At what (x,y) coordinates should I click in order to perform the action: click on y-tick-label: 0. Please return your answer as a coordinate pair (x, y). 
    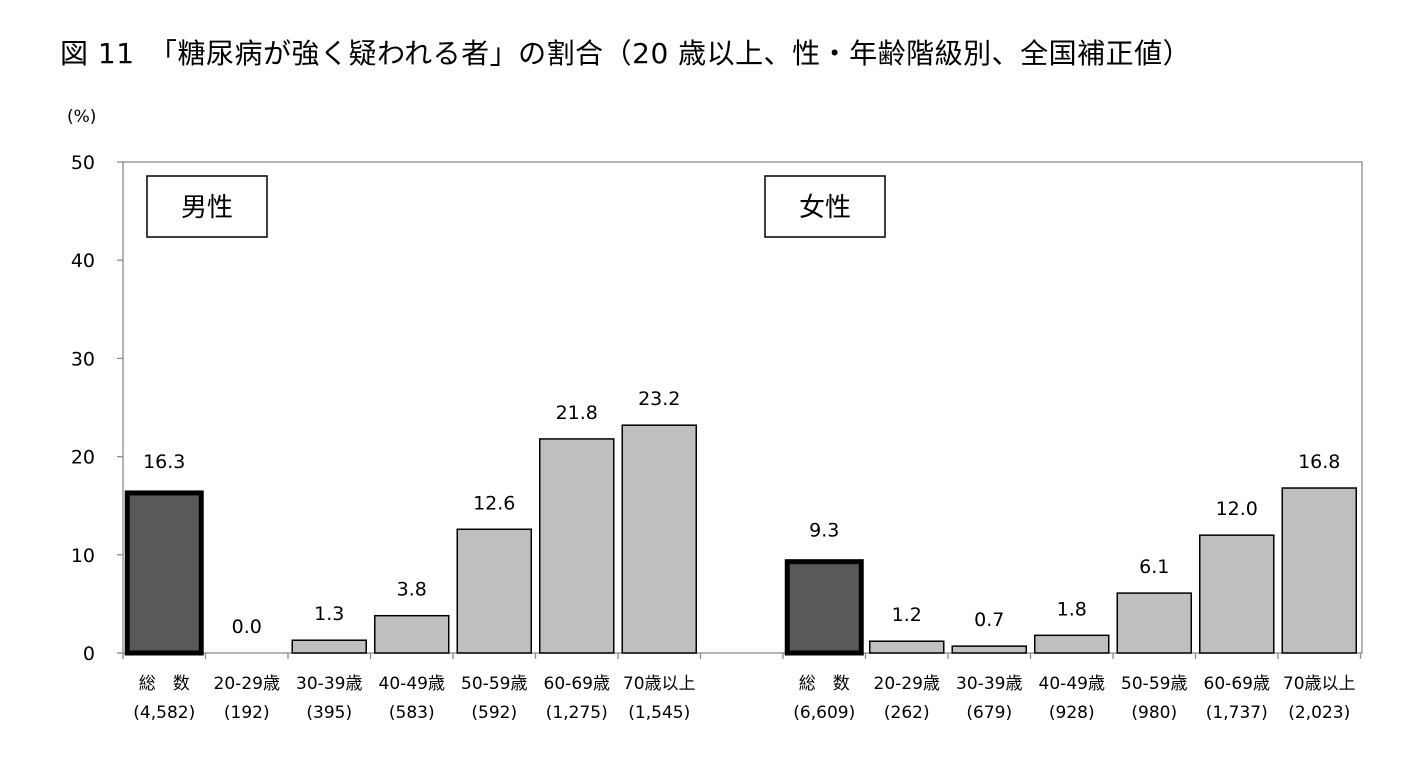
    Looking at the image, I should click on (89, 654).